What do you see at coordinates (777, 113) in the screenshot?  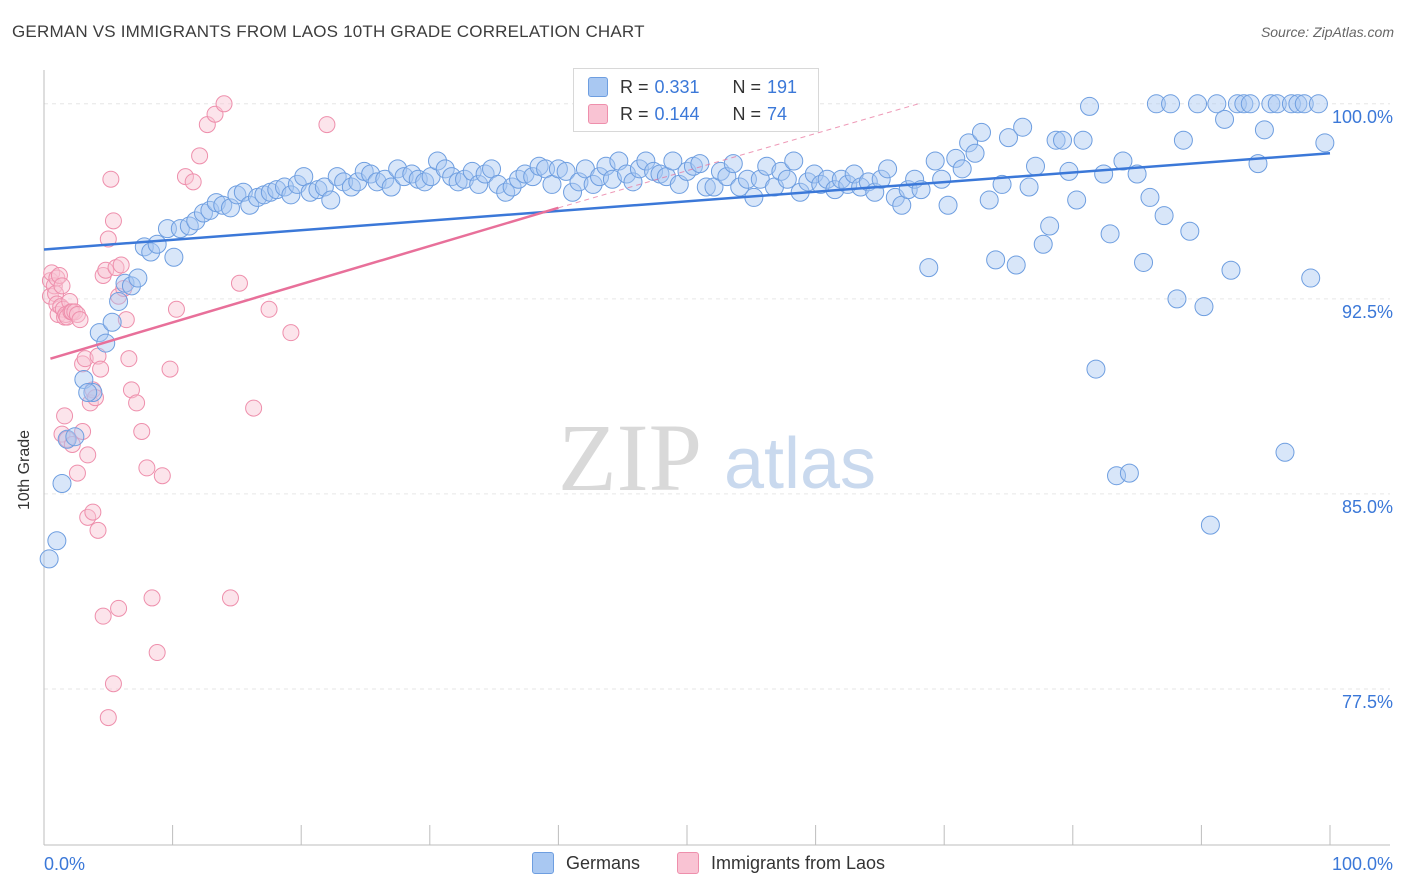 I see `legend-n-value-laos: 74` at bounding box center [777, 113].